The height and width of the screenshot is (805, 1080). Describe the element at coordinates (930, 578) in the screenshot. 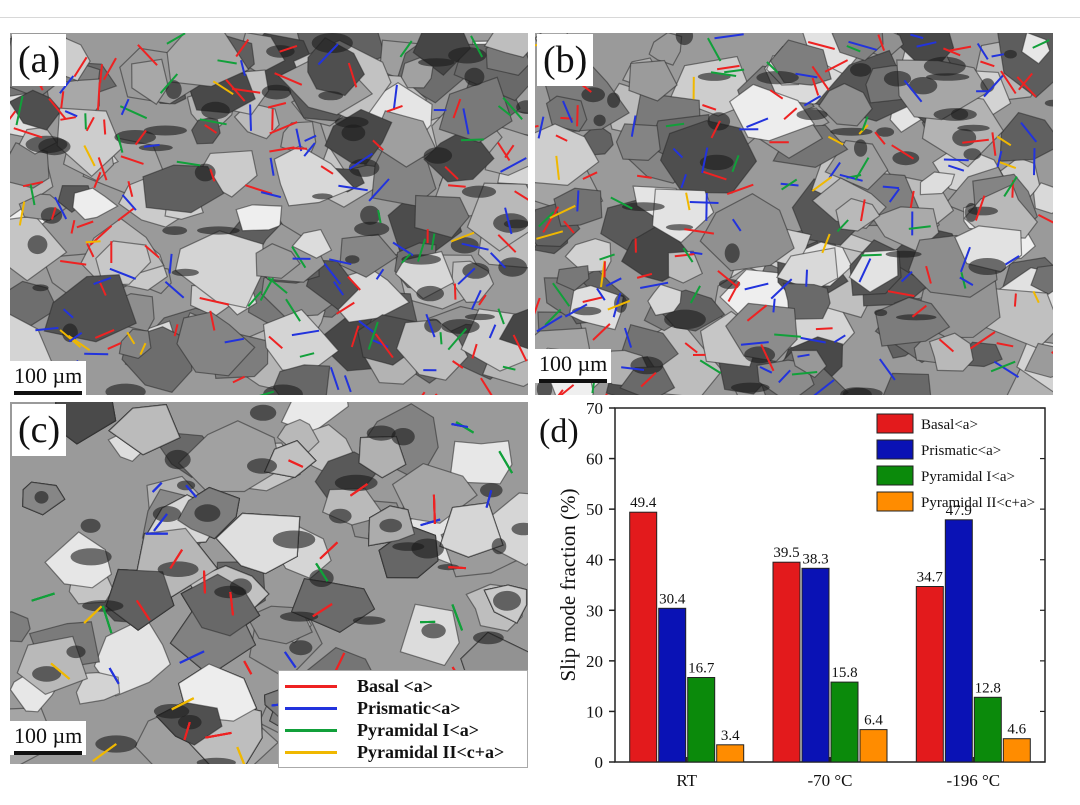

I see `data-label: 34.7` at that location.